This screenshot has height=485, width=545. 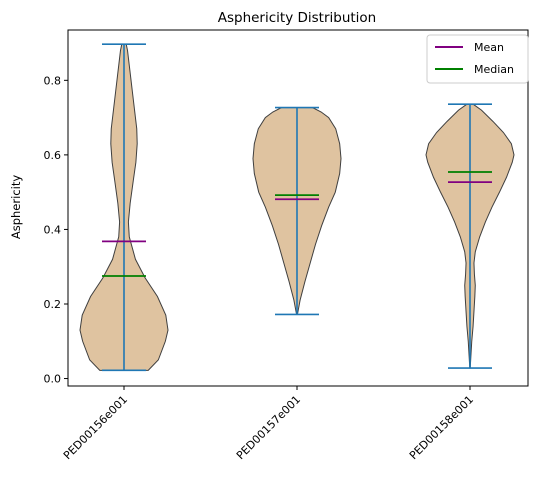 I want to click on y-tick-label: 0.0, so click(x=53, y=379).